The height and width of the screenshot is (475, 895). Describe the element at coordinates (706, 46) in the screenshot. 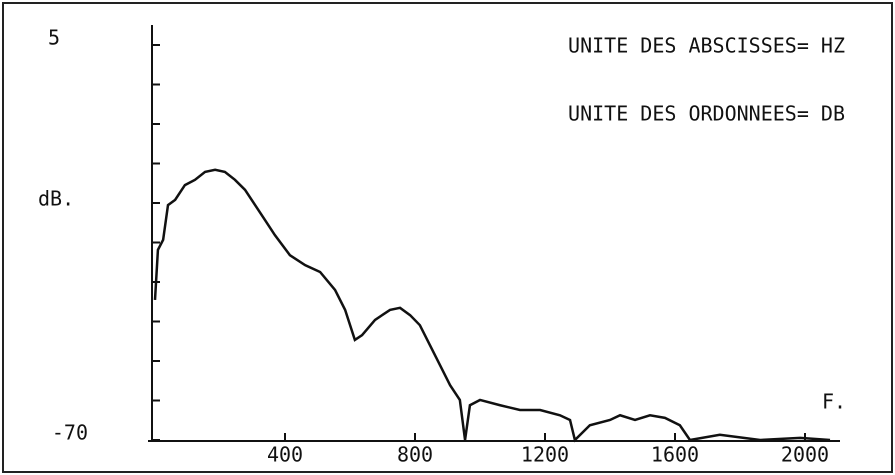

I see `annotation: UNITE DES ABSCISSES= HZ` at that location.